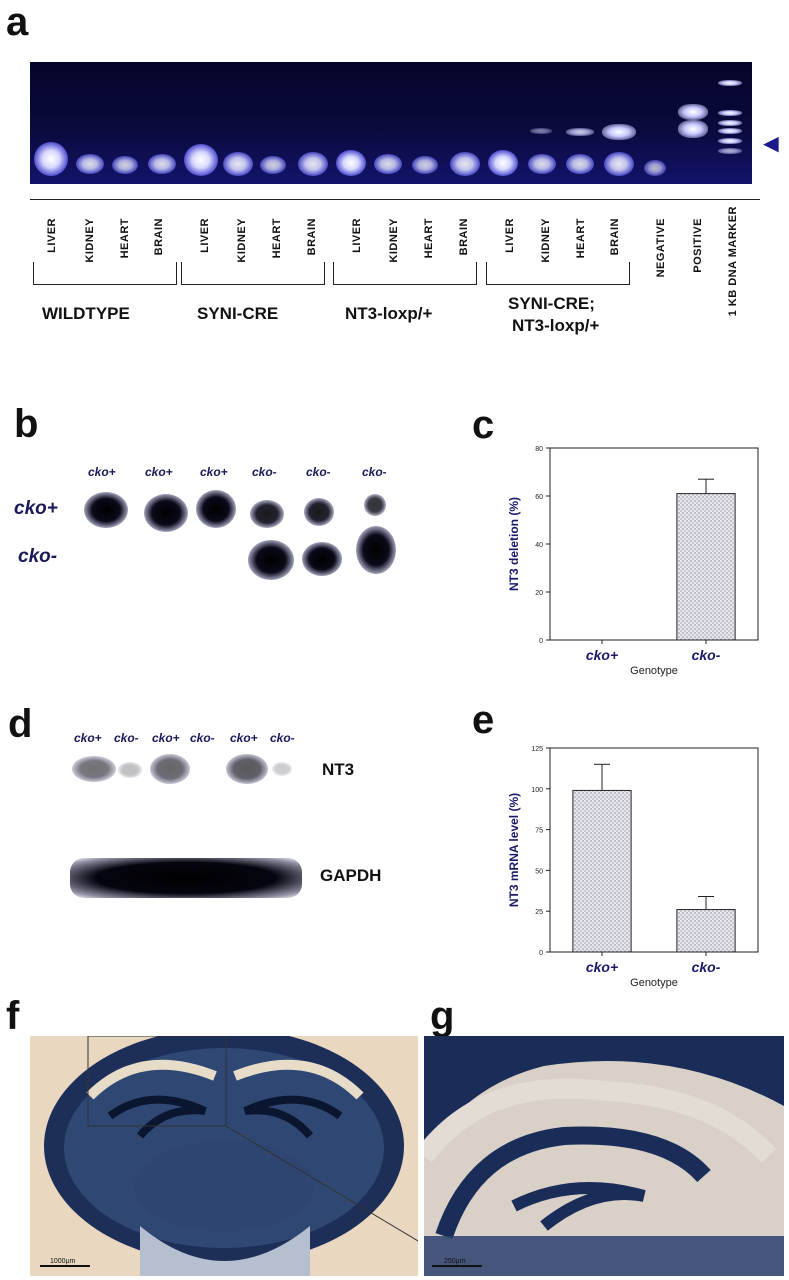 This screenshot has height=1280, width=789. I want to click on x-tick-label: cko+, so click(602, 655).